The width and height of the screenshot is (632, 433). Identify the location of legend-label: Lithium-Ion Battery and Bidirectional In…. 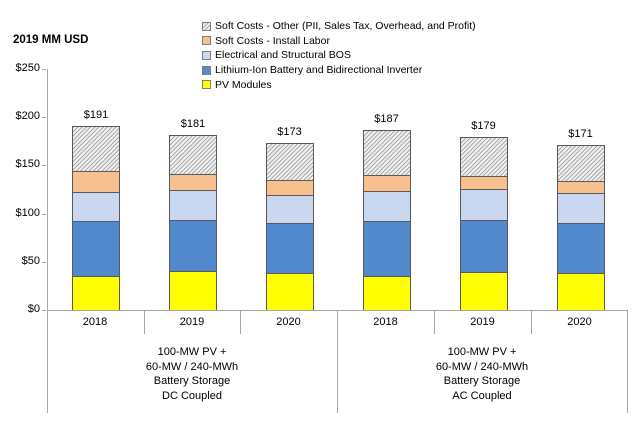
(319, 70).